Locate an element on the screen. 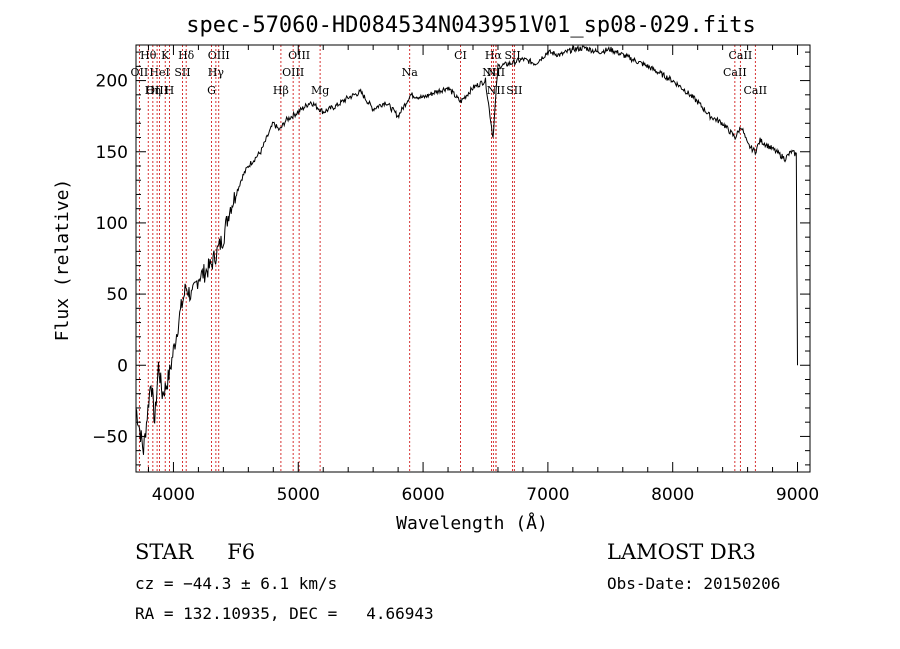  spectral-line-label-6: Hα is located at coordinates (494, 55).